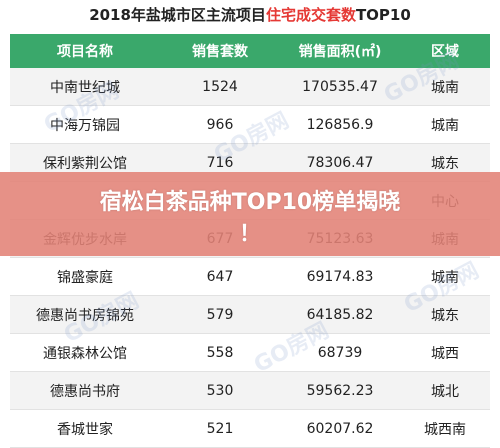 The height and width of the screenshot is (448, 500). What do you see at coordinates (220, 314) in the screenshot?
I see `cell-units-sold: 579` at bounding box center [220, 314].